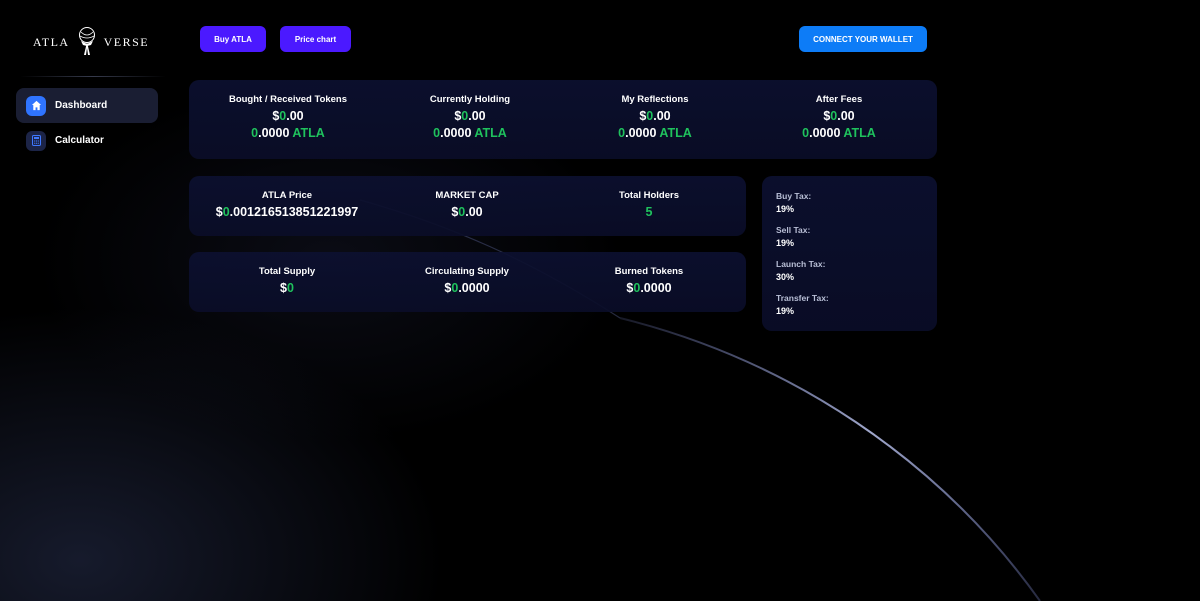 The height and width of the screenshot is (601, 1200). I want to click on brand-logo: ATLA VERSE, so click(91, 42).